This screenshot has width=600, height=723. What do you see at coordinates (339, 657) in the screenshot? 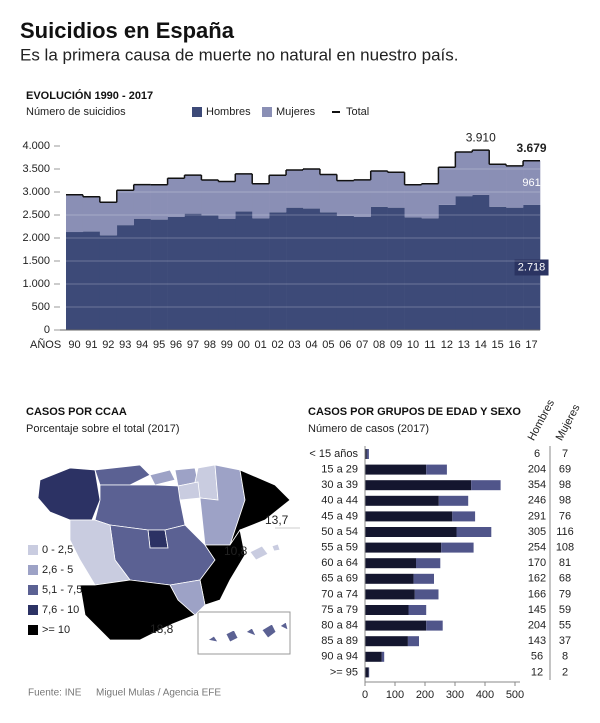
I see `category-label: 90 a 94` at bounding box center [339, 657].